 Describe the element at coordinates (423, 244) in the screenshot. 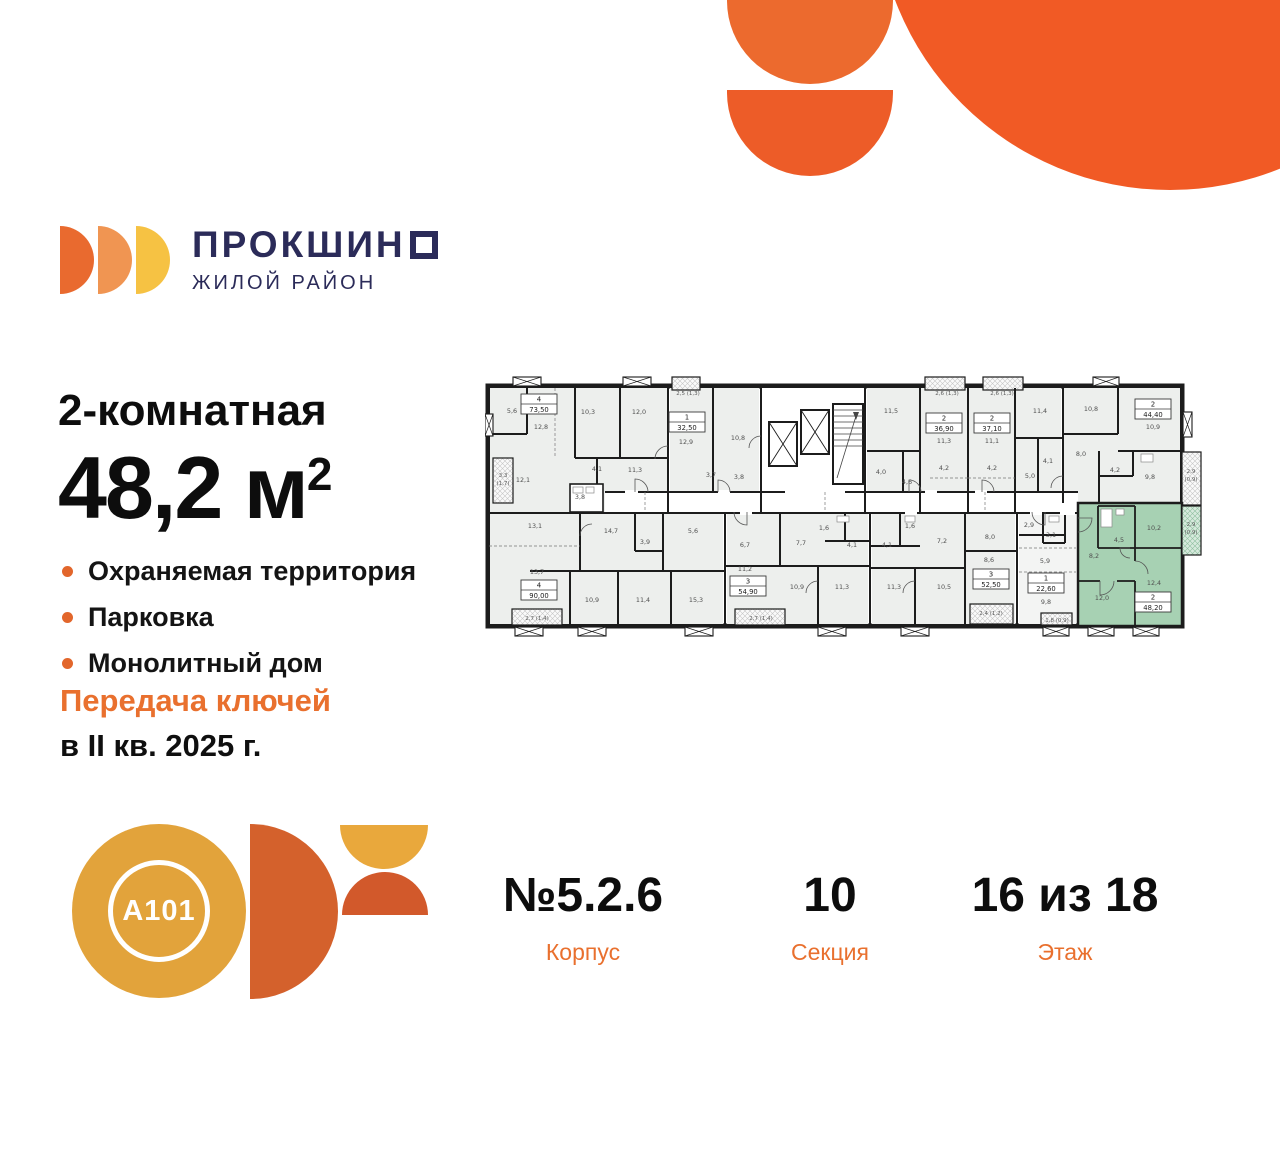

I see `brand-square-o: О` at that location.